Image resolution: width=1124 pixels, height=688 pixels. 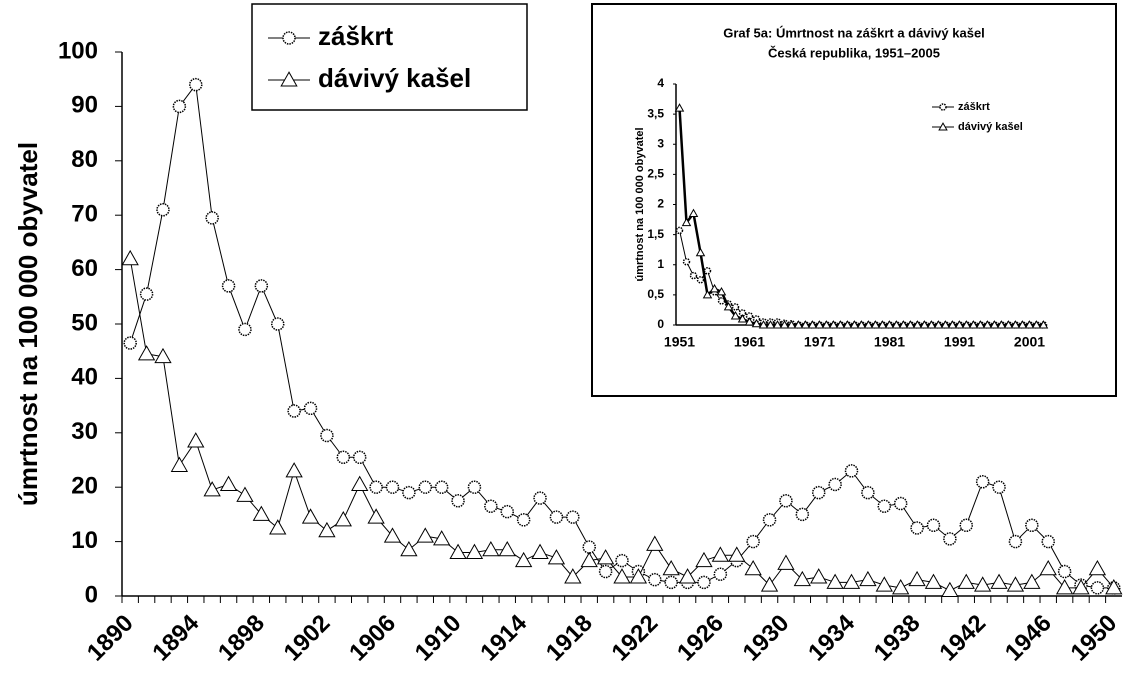 I want to click on y-tick-label: 2,5, so click(x=655, y=174).